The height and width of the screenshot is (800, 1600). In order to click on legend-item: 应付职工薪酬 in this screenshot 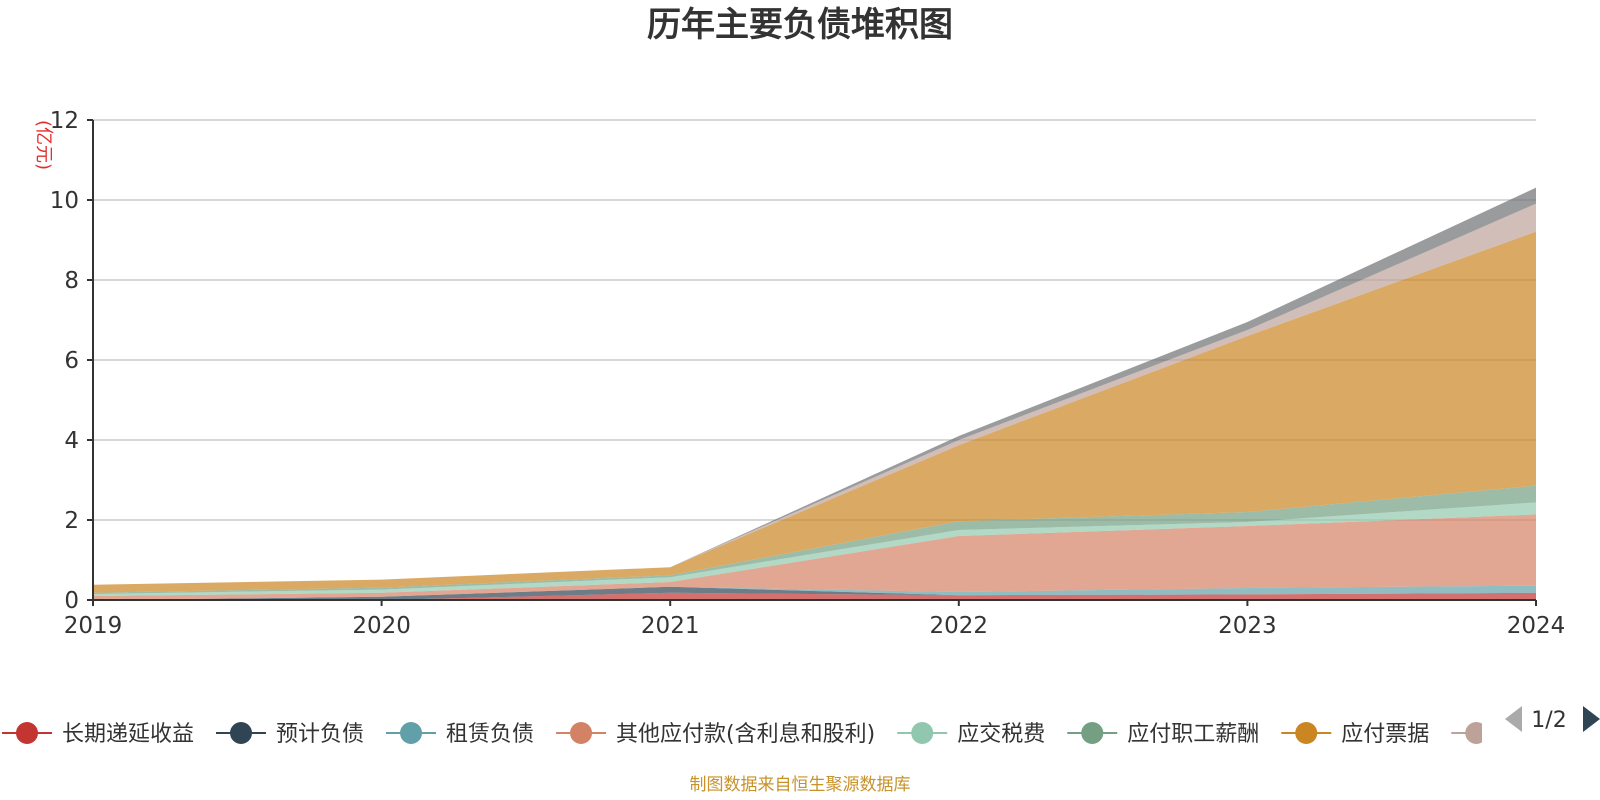, I will do `click(1163, 734)`.